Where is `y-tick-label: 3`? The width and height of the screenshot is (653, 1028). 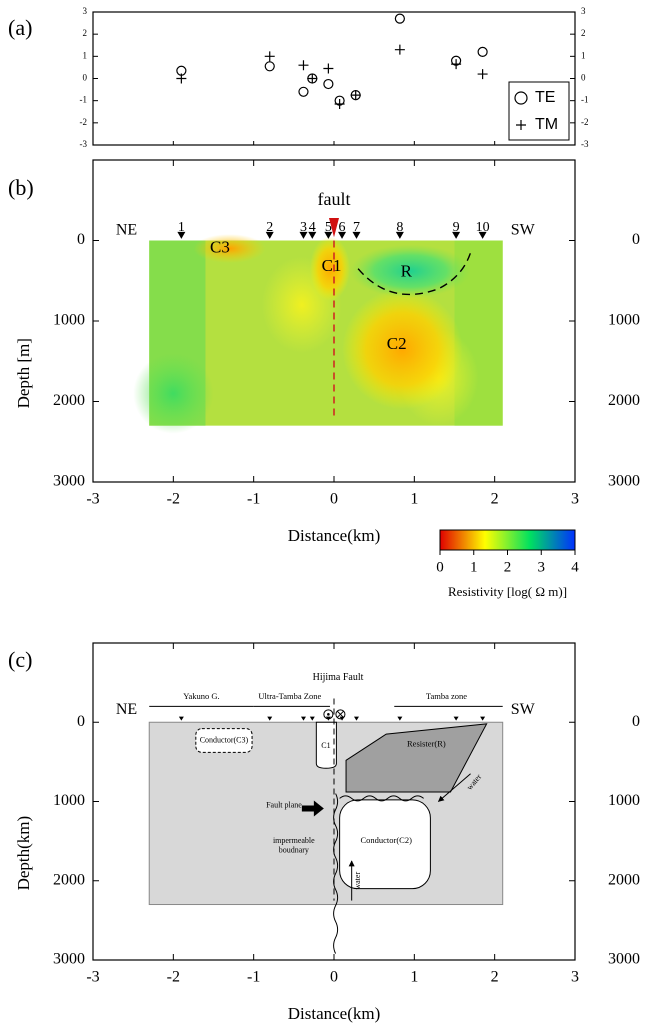
y-tick-label: 3 is located at coordinates (85, 11).